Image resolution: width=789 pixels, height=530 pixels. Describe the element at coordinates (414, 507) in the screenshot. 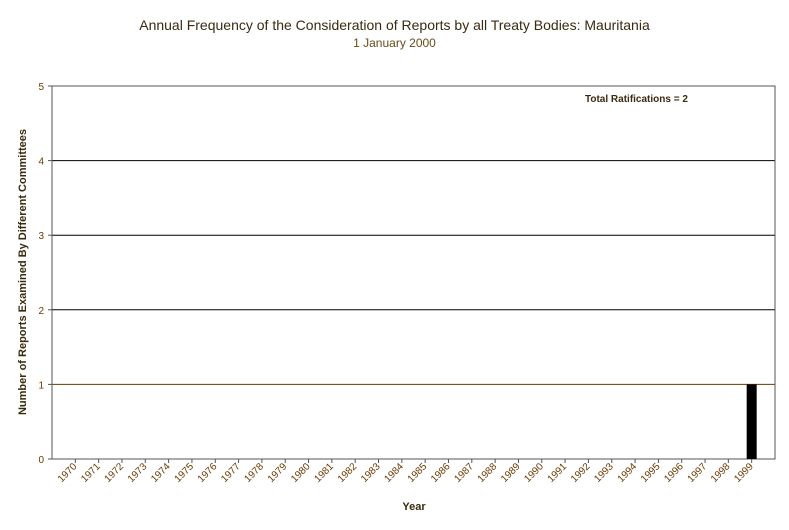

I see `x-axis-label: Year` at that location.